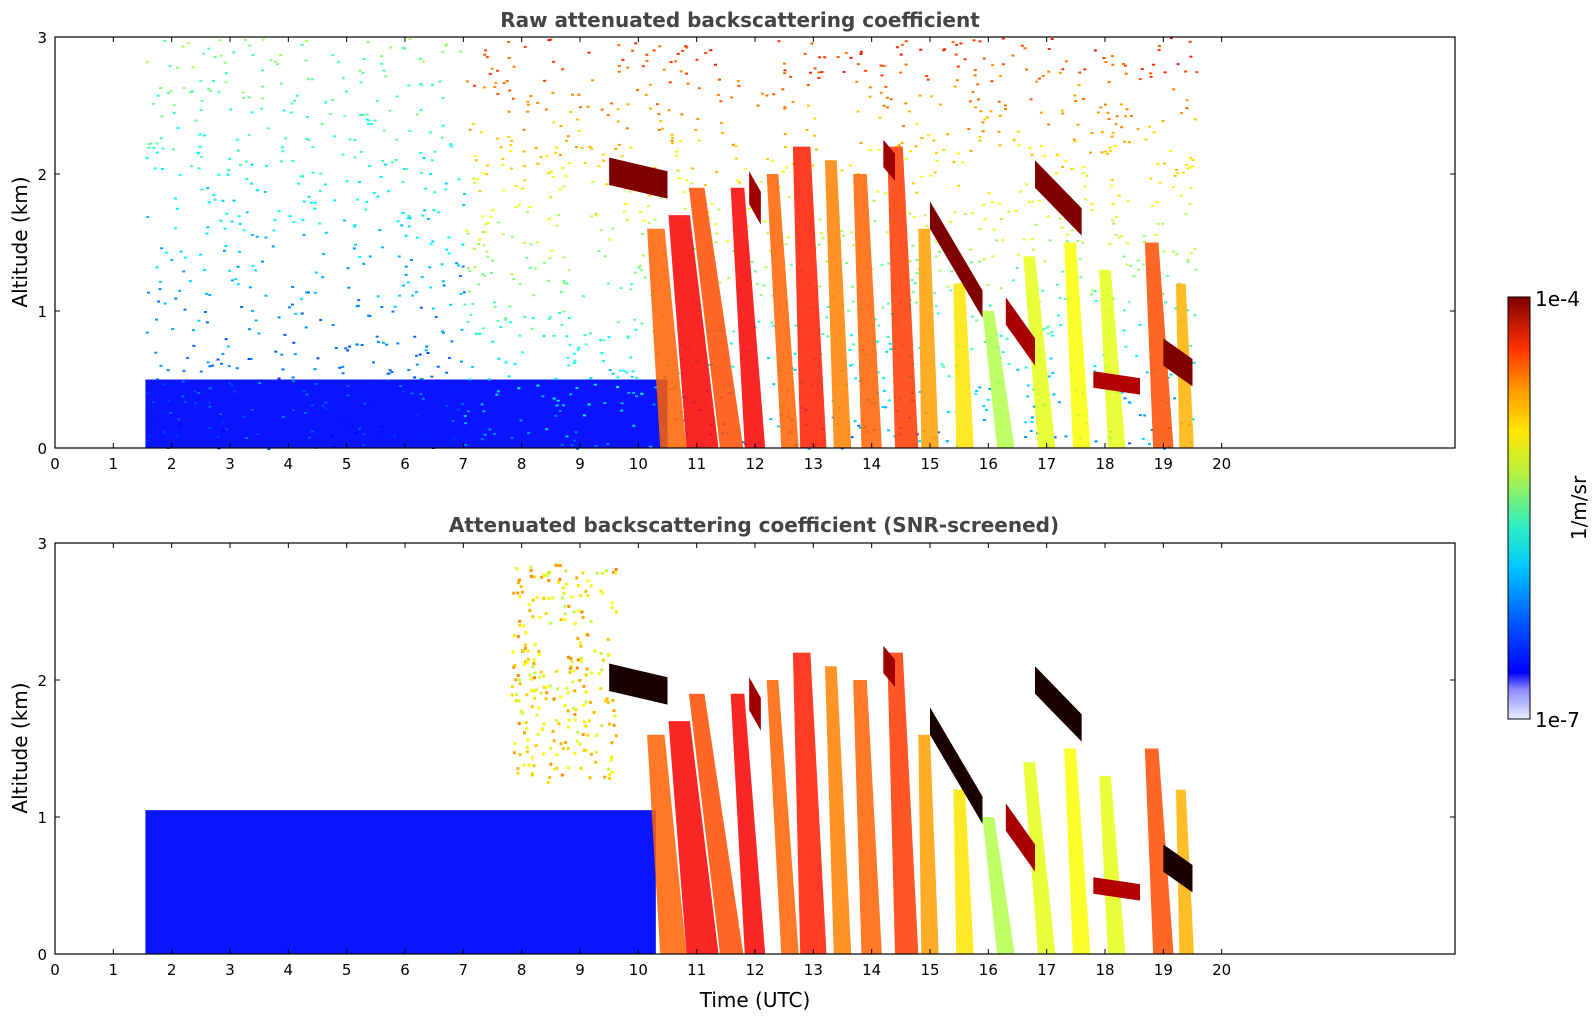  What do you see at coordinates (956, 765) in the screenshot?
I see `cloud-layer-mark` at bounding box center [956, 765].